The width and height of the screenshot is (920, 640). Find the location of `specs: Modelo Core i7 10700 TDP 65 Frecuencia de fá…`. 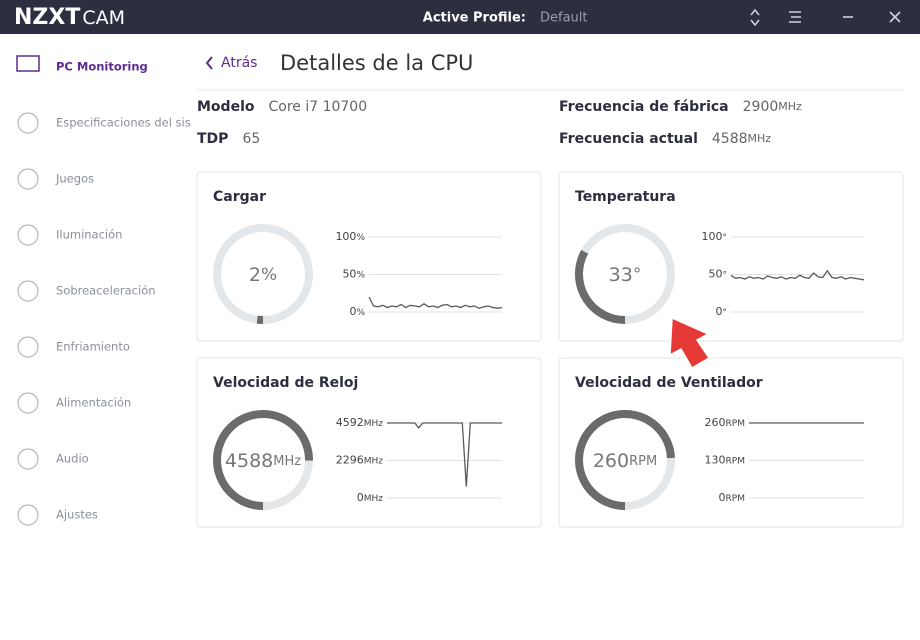

specs: Modelo Core i7 10700 TDP 65 Frecuencia de fá… is located at coordinates (499, 123).